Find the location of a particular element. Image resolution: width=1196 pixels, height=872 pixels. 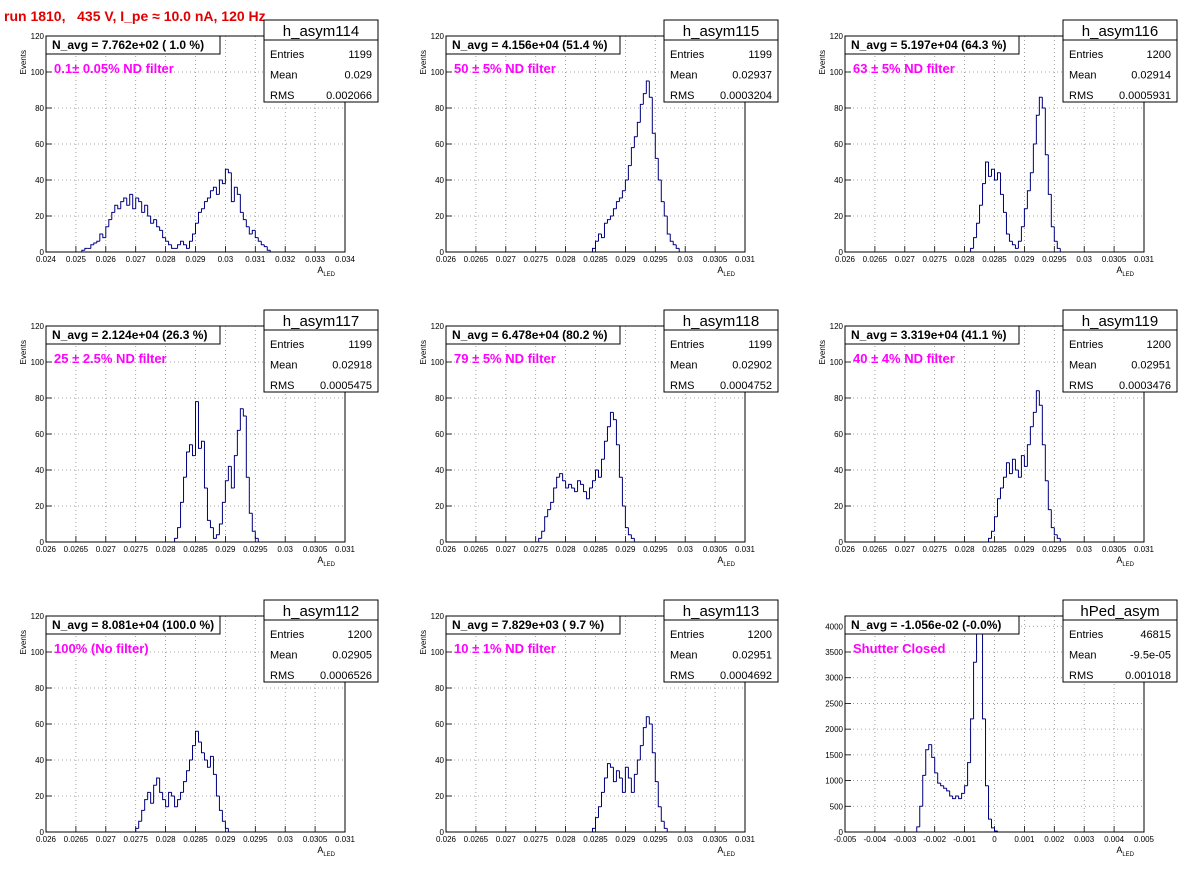

stat-label: Mean is located at coordinates (284, 656).